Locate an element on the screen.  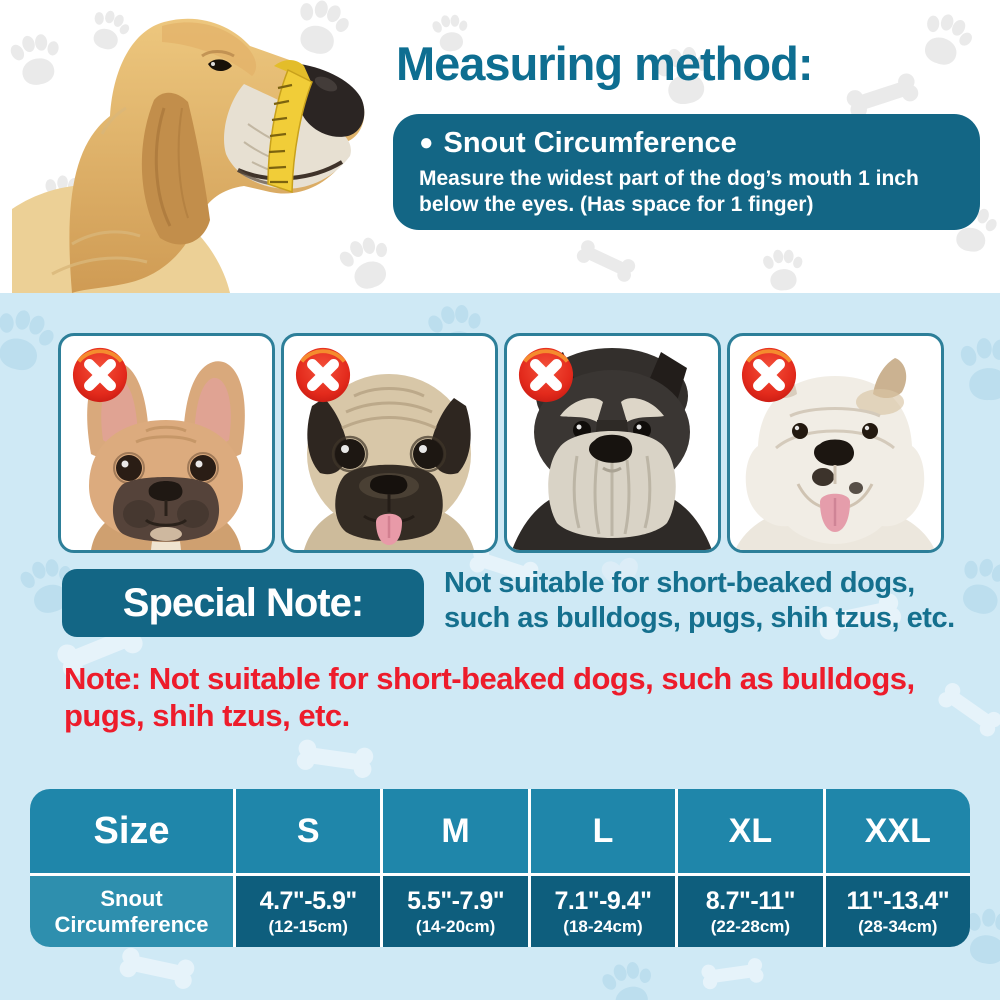
pug-photo is located at coordinates (389, 462).